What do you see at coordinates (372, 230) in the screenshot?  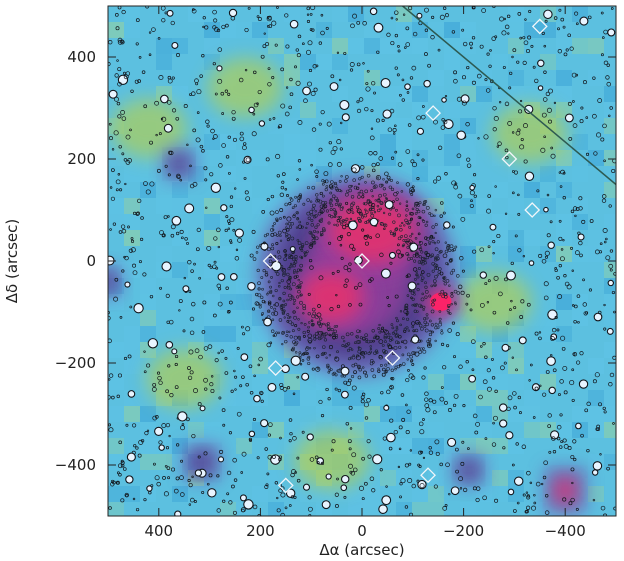 I see `emission-region-peak` at bounding box center [372, 230].